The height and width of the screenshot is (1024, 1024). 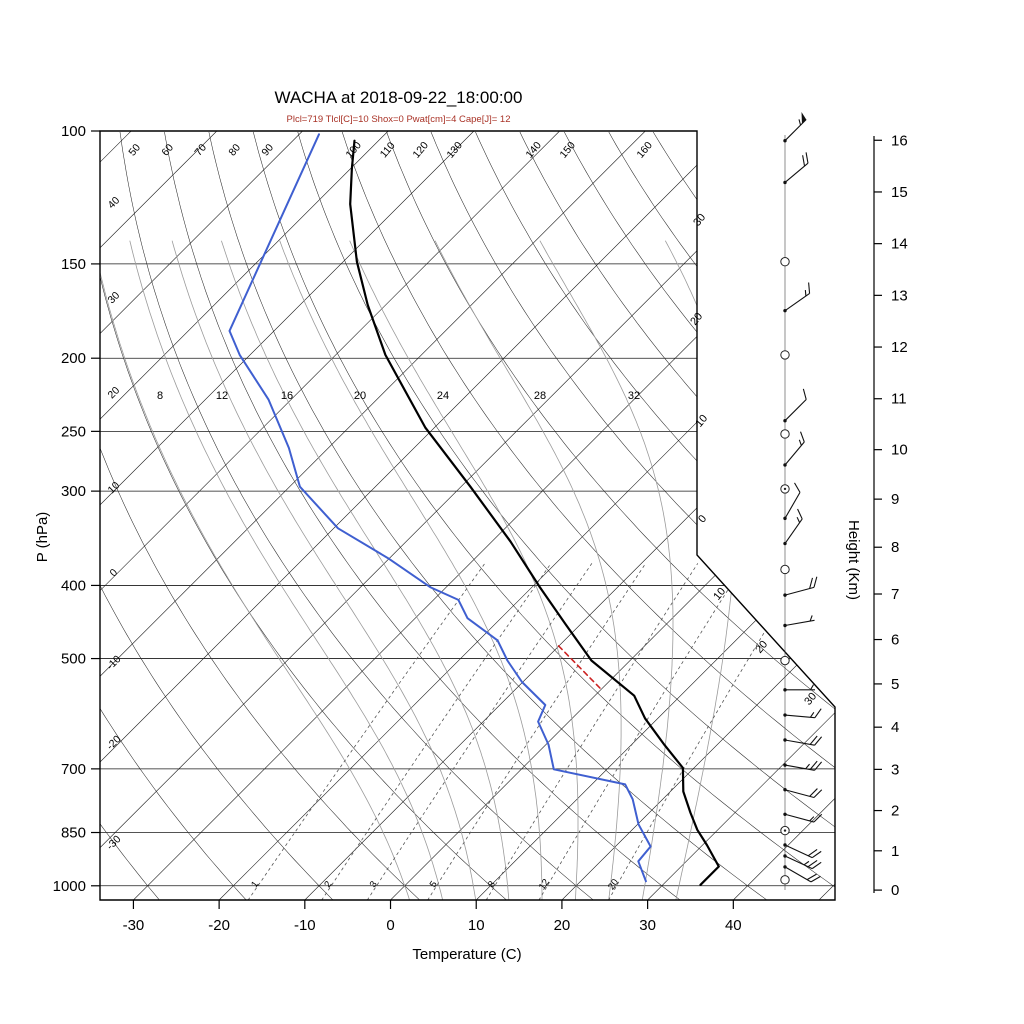 I want to click on svg-text: 200, so click(x=73, y=358).